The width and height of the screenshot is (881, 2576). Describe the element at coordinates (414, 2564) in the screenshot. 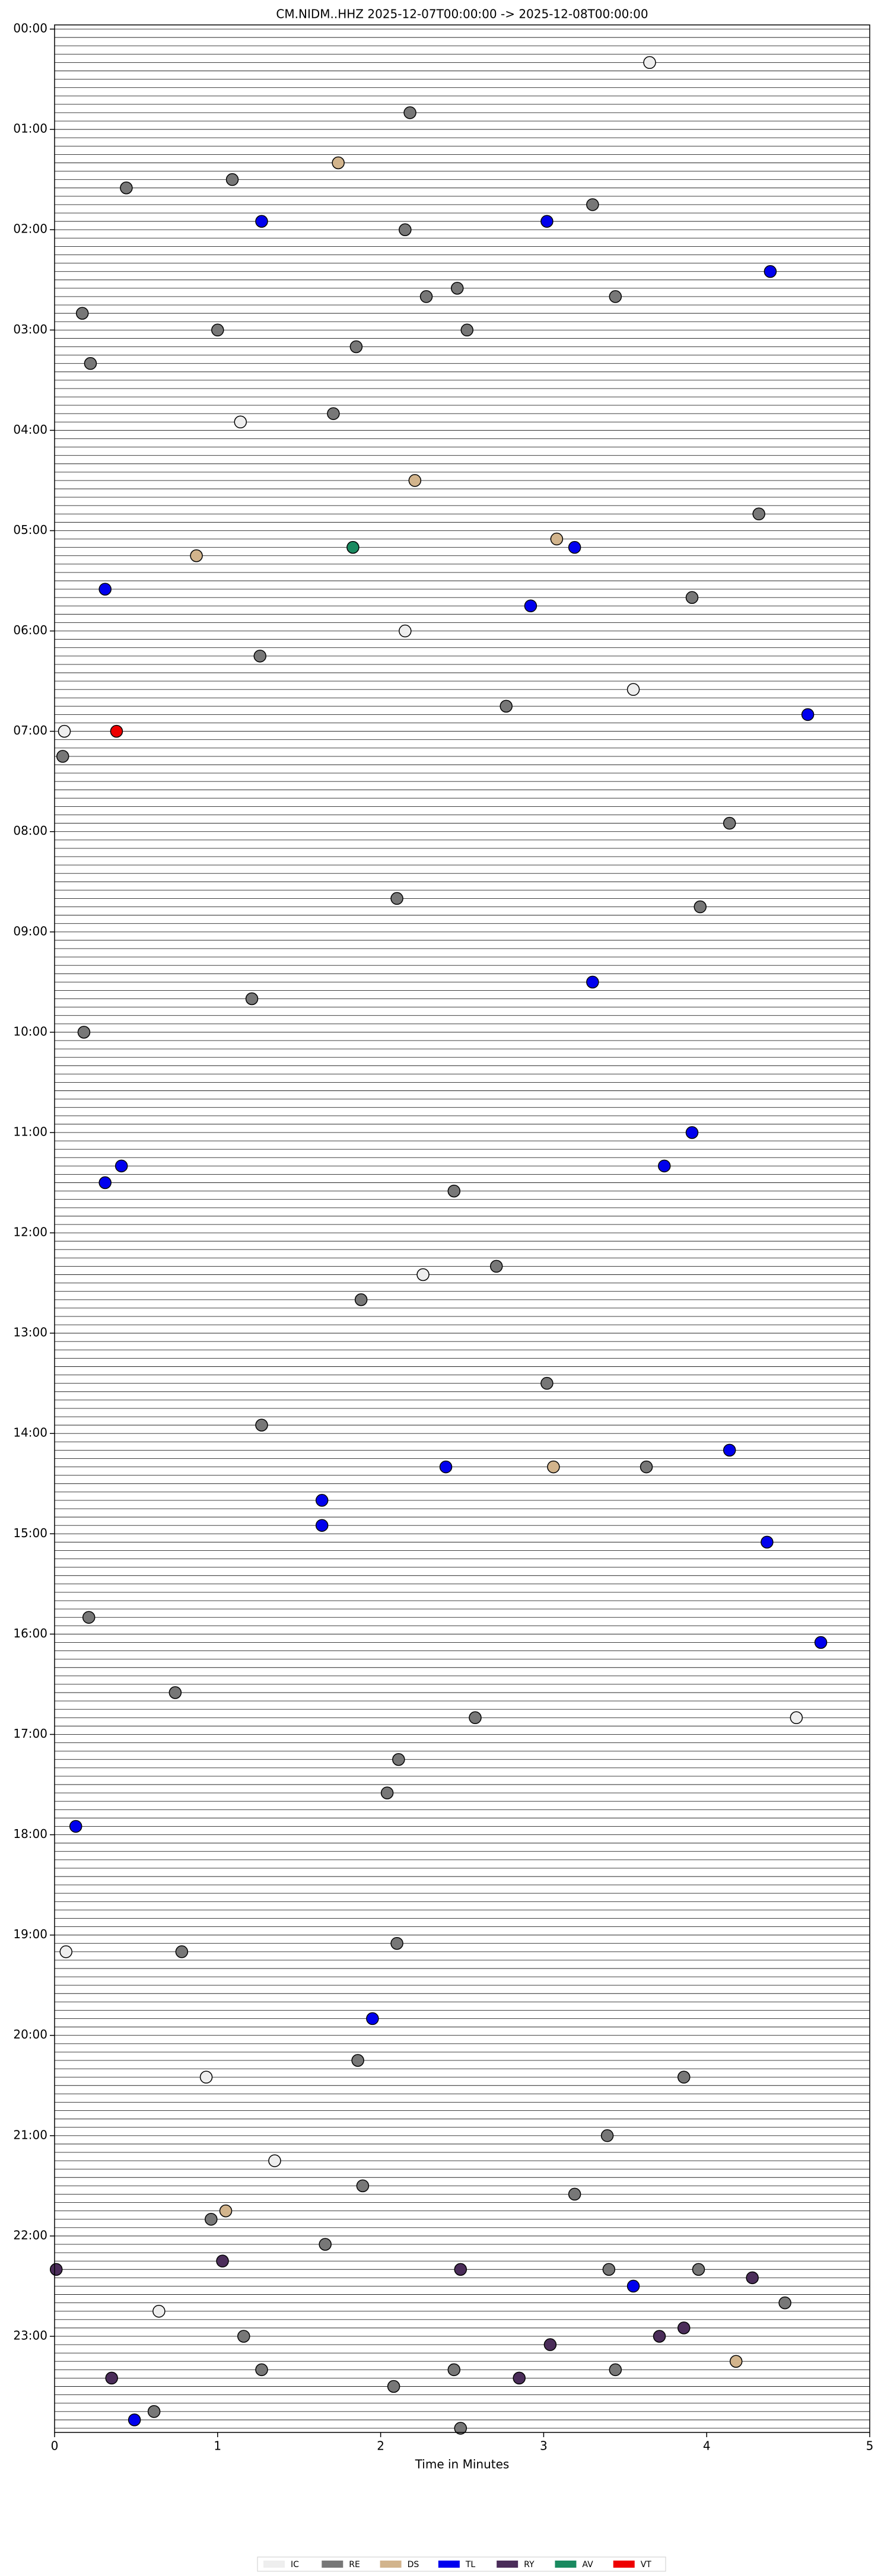

I see `legend-label: DS` at that location.